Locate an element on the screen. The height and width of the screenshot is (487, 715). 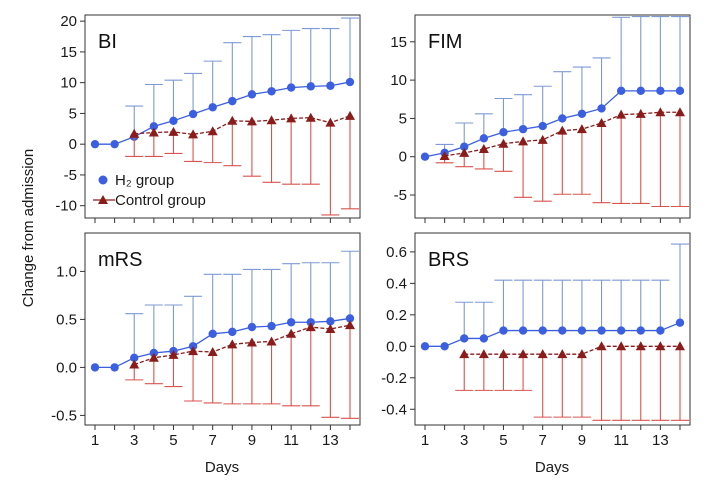
y-tick-label: -0.2 is located at coordinates (394, 378).